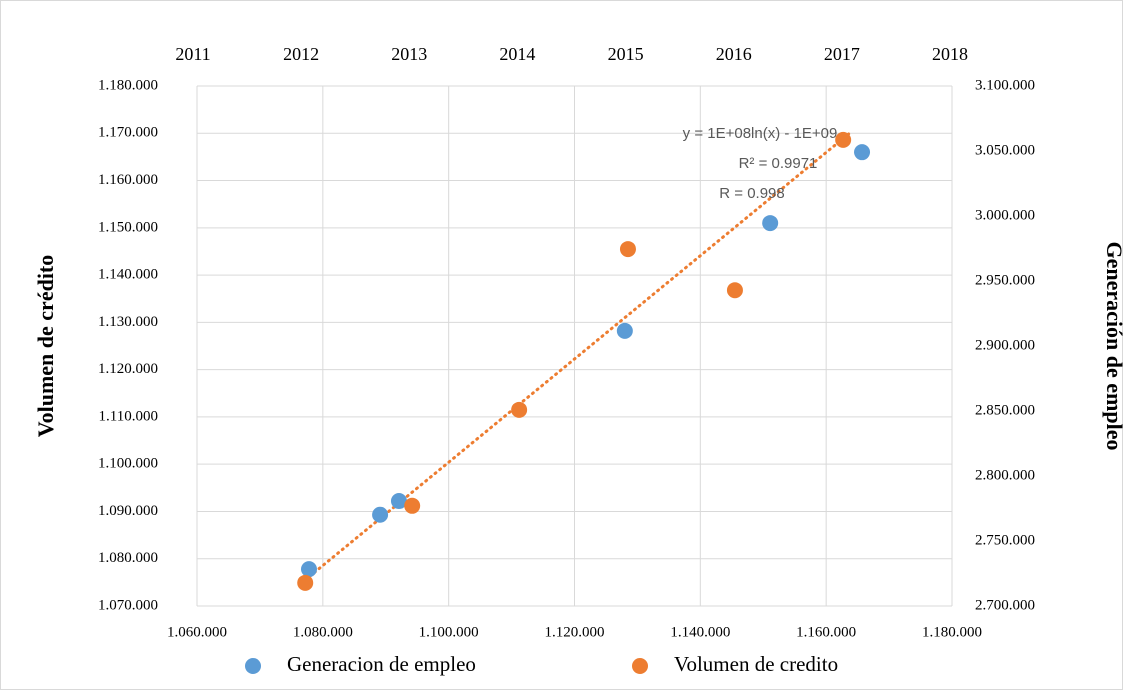  Describe the element at coordinates (734, 54) in the screenshot. I see `x2-tick-label: 2016` at that location.